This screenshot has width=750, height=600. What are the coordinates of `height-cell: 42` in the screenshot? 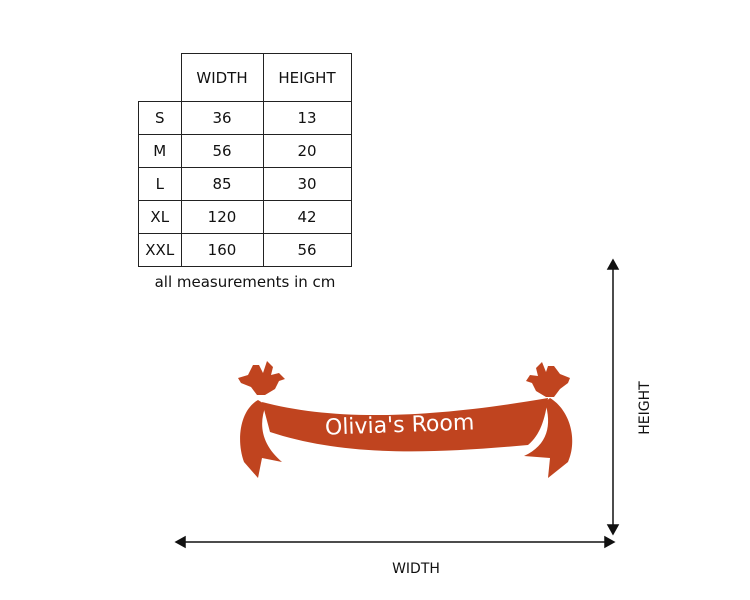 It's located at (307, 217).